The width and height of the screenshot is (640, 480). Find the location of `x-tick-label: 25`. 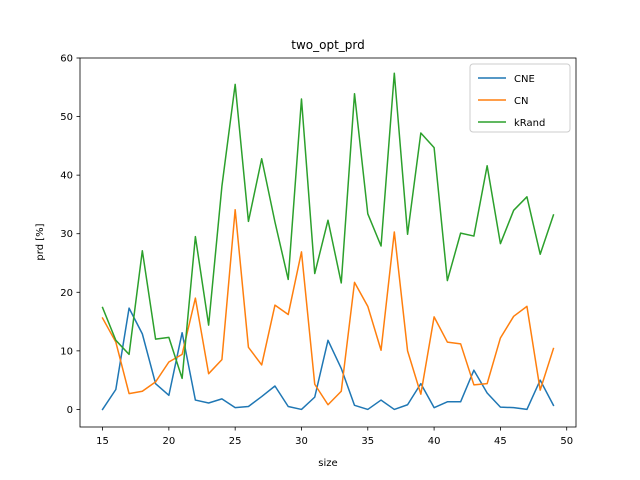

x-tick-label: 25 is located at coordinates (235, 441).